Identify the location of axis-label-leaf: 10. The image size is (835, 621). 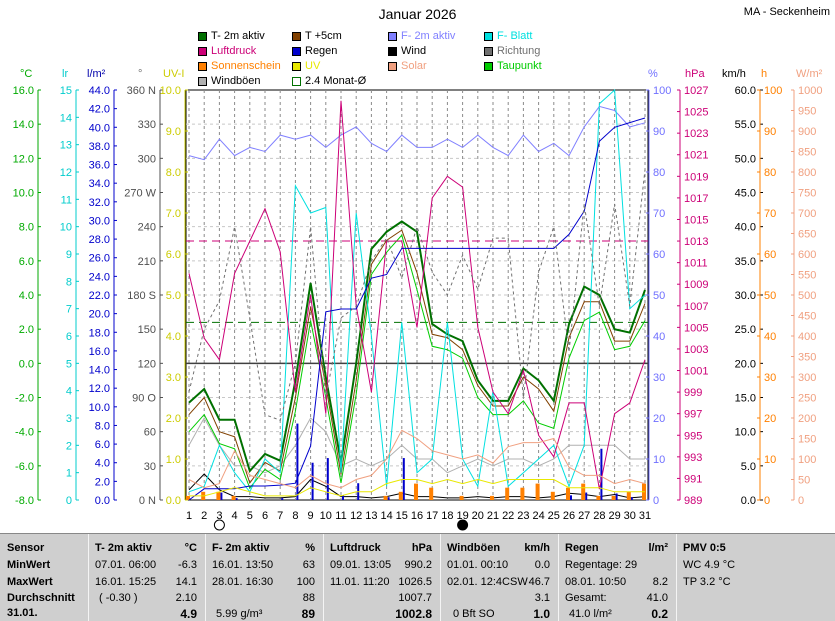
(66, 228).